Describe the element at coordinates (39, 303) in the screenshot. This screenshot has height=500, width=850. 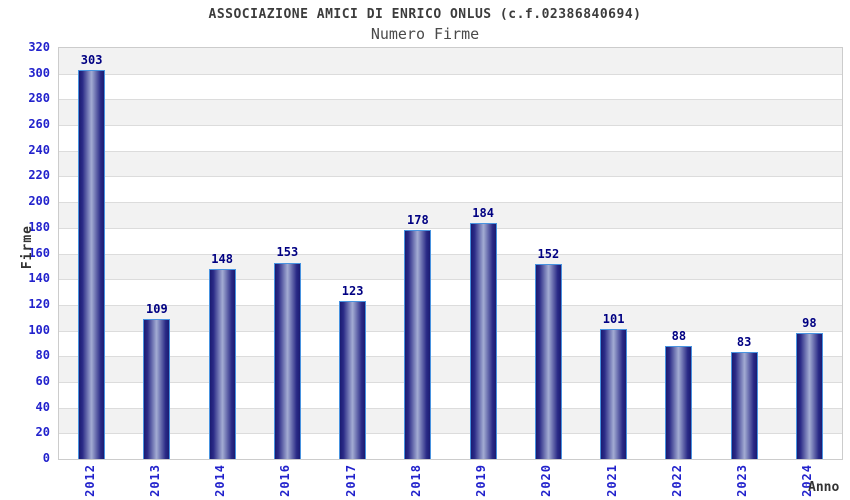
I see `y-tick-label: 120` at that location.